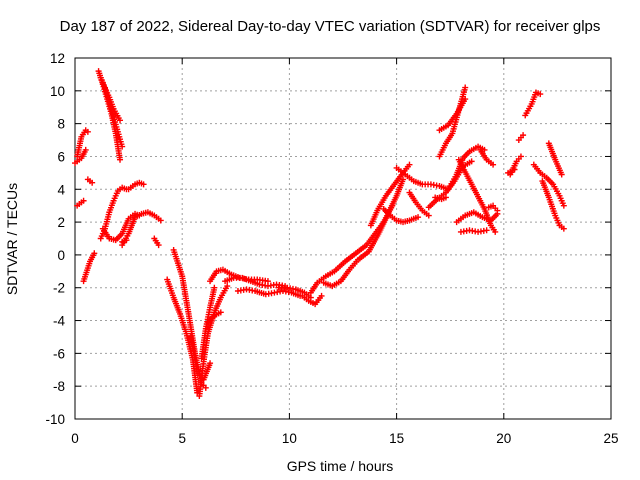  I want to click on x-tick-label: 0, so click(75, 438).